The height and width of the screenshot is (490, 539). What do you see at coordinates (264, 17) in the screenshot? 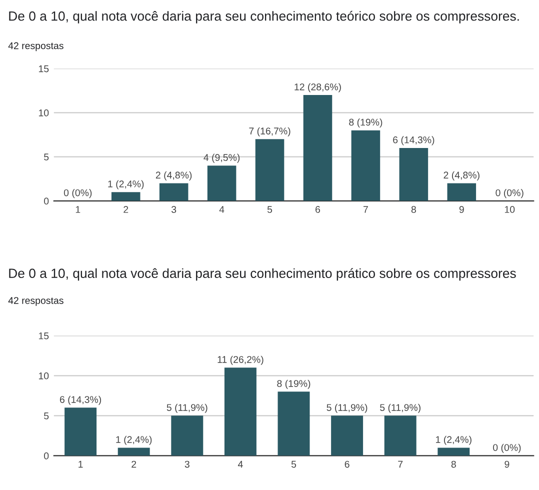
I see `chart-title: De 0 a 10, qual nota você daria para seu conhecimento teórico sobre os compressores.` at bounding box center [264, 17].